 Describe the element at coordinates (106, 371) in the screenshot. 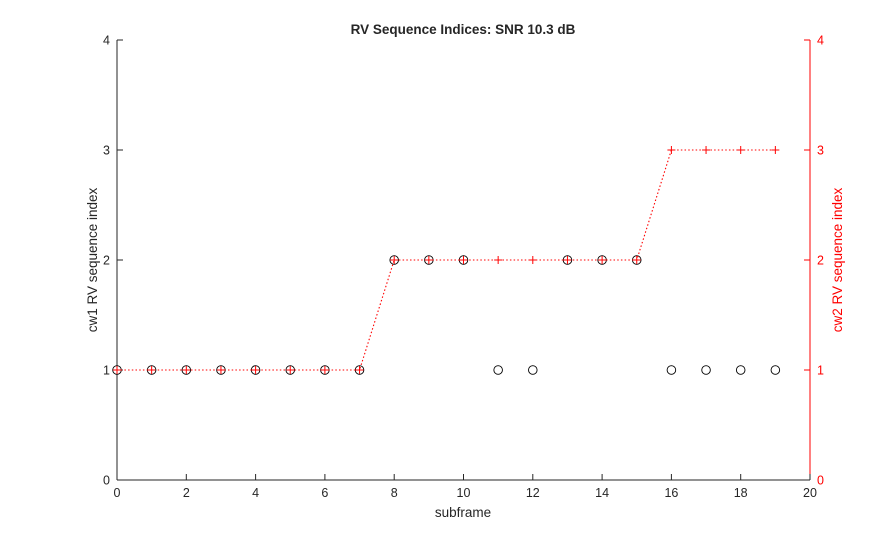

I see `left-tick-label: 1` at that location.